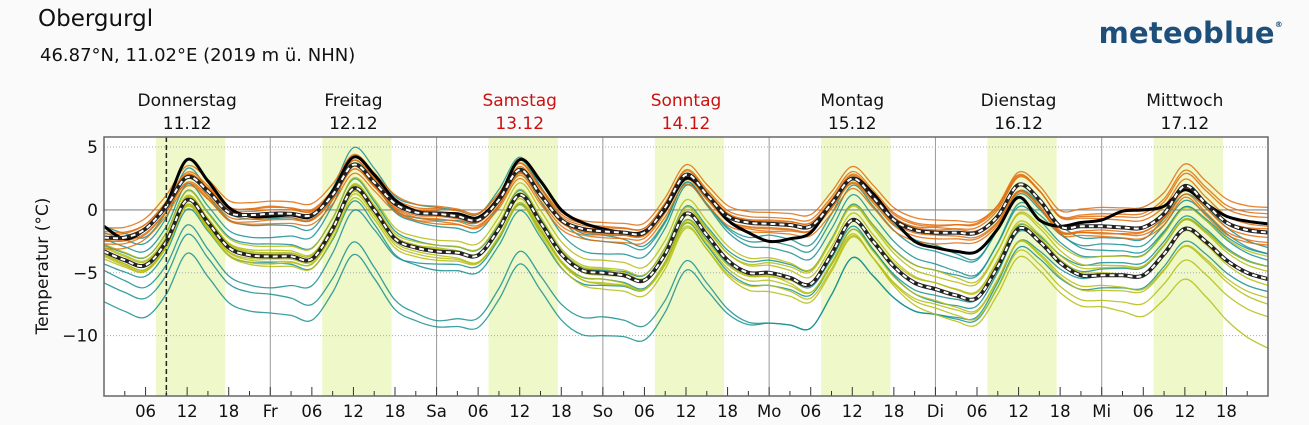 The width and height of the screenshot is (1309, 425). What do you see at coordinates (1185, 124) in the screenshot?
I see `day-date-label: 17.12` at bounding box center [1185, 124].